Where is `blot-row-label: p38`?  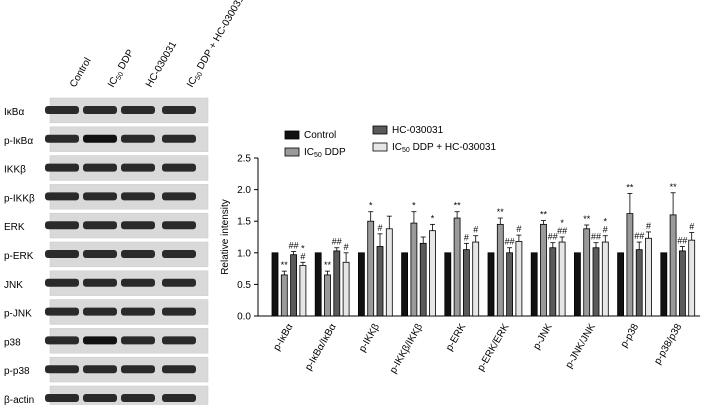 blot-row-label: p38 is located at coordinates (12, 342).